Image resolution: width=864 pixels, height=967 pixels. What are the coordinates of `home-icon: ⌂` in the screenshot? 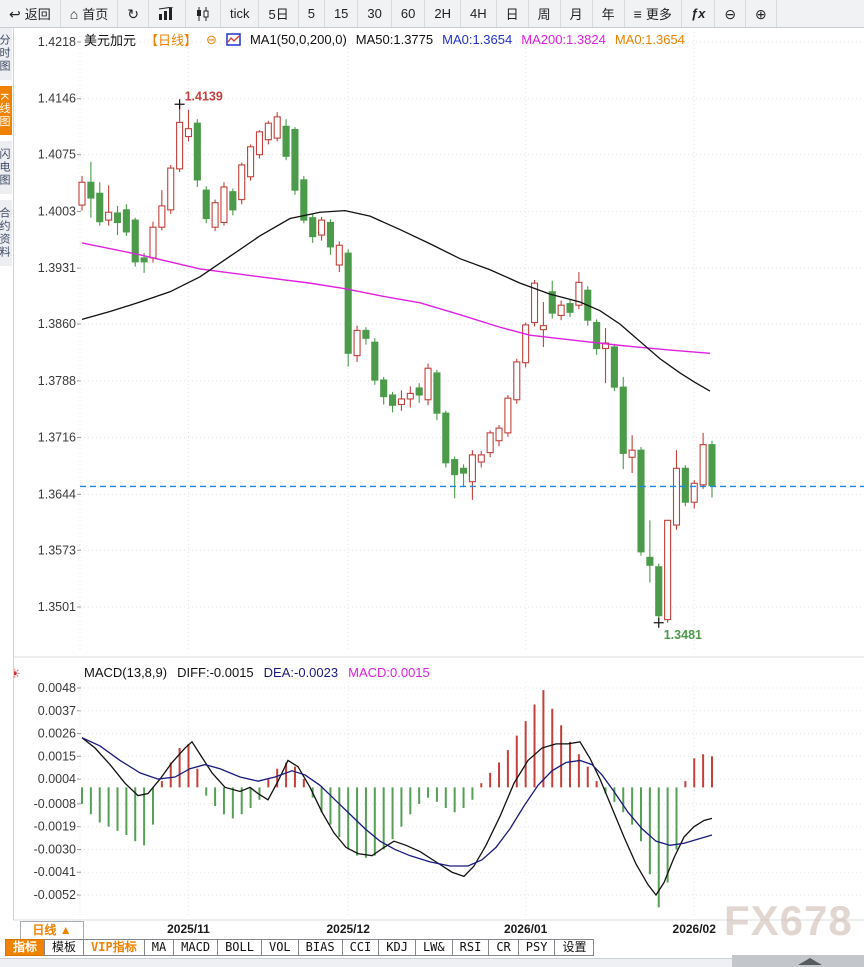 It's located at (74, 13).